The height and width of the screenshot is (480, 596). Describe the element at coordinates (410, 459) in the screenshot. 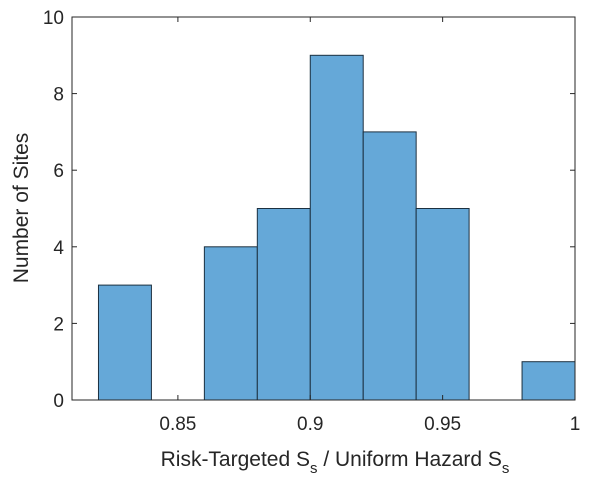

I see `x-label-part: / Uniform Hazard S` at that location.